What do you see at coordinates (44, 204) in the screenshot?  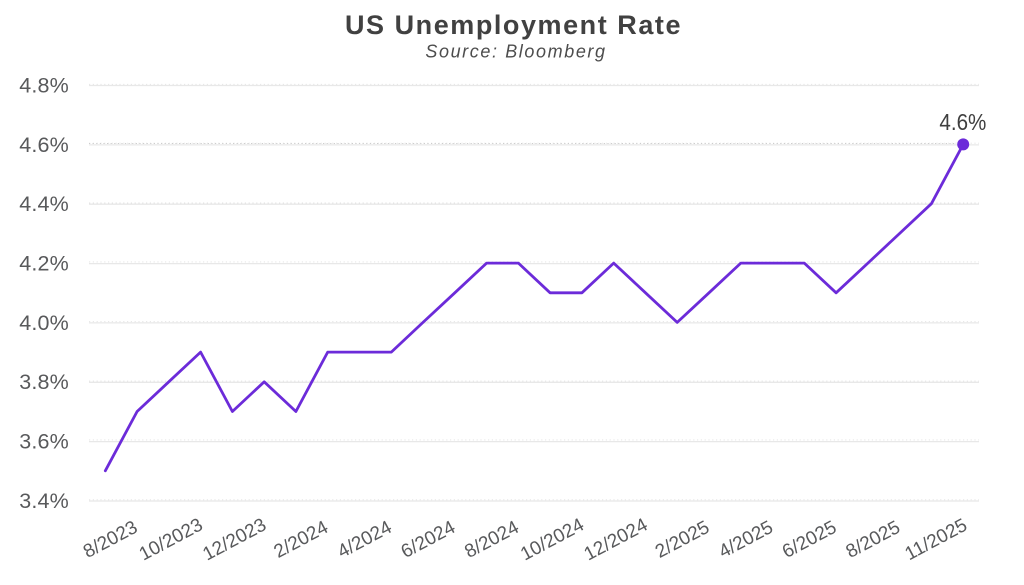 I see `svg-text: 4.4%` at bounding box center [44, 204].